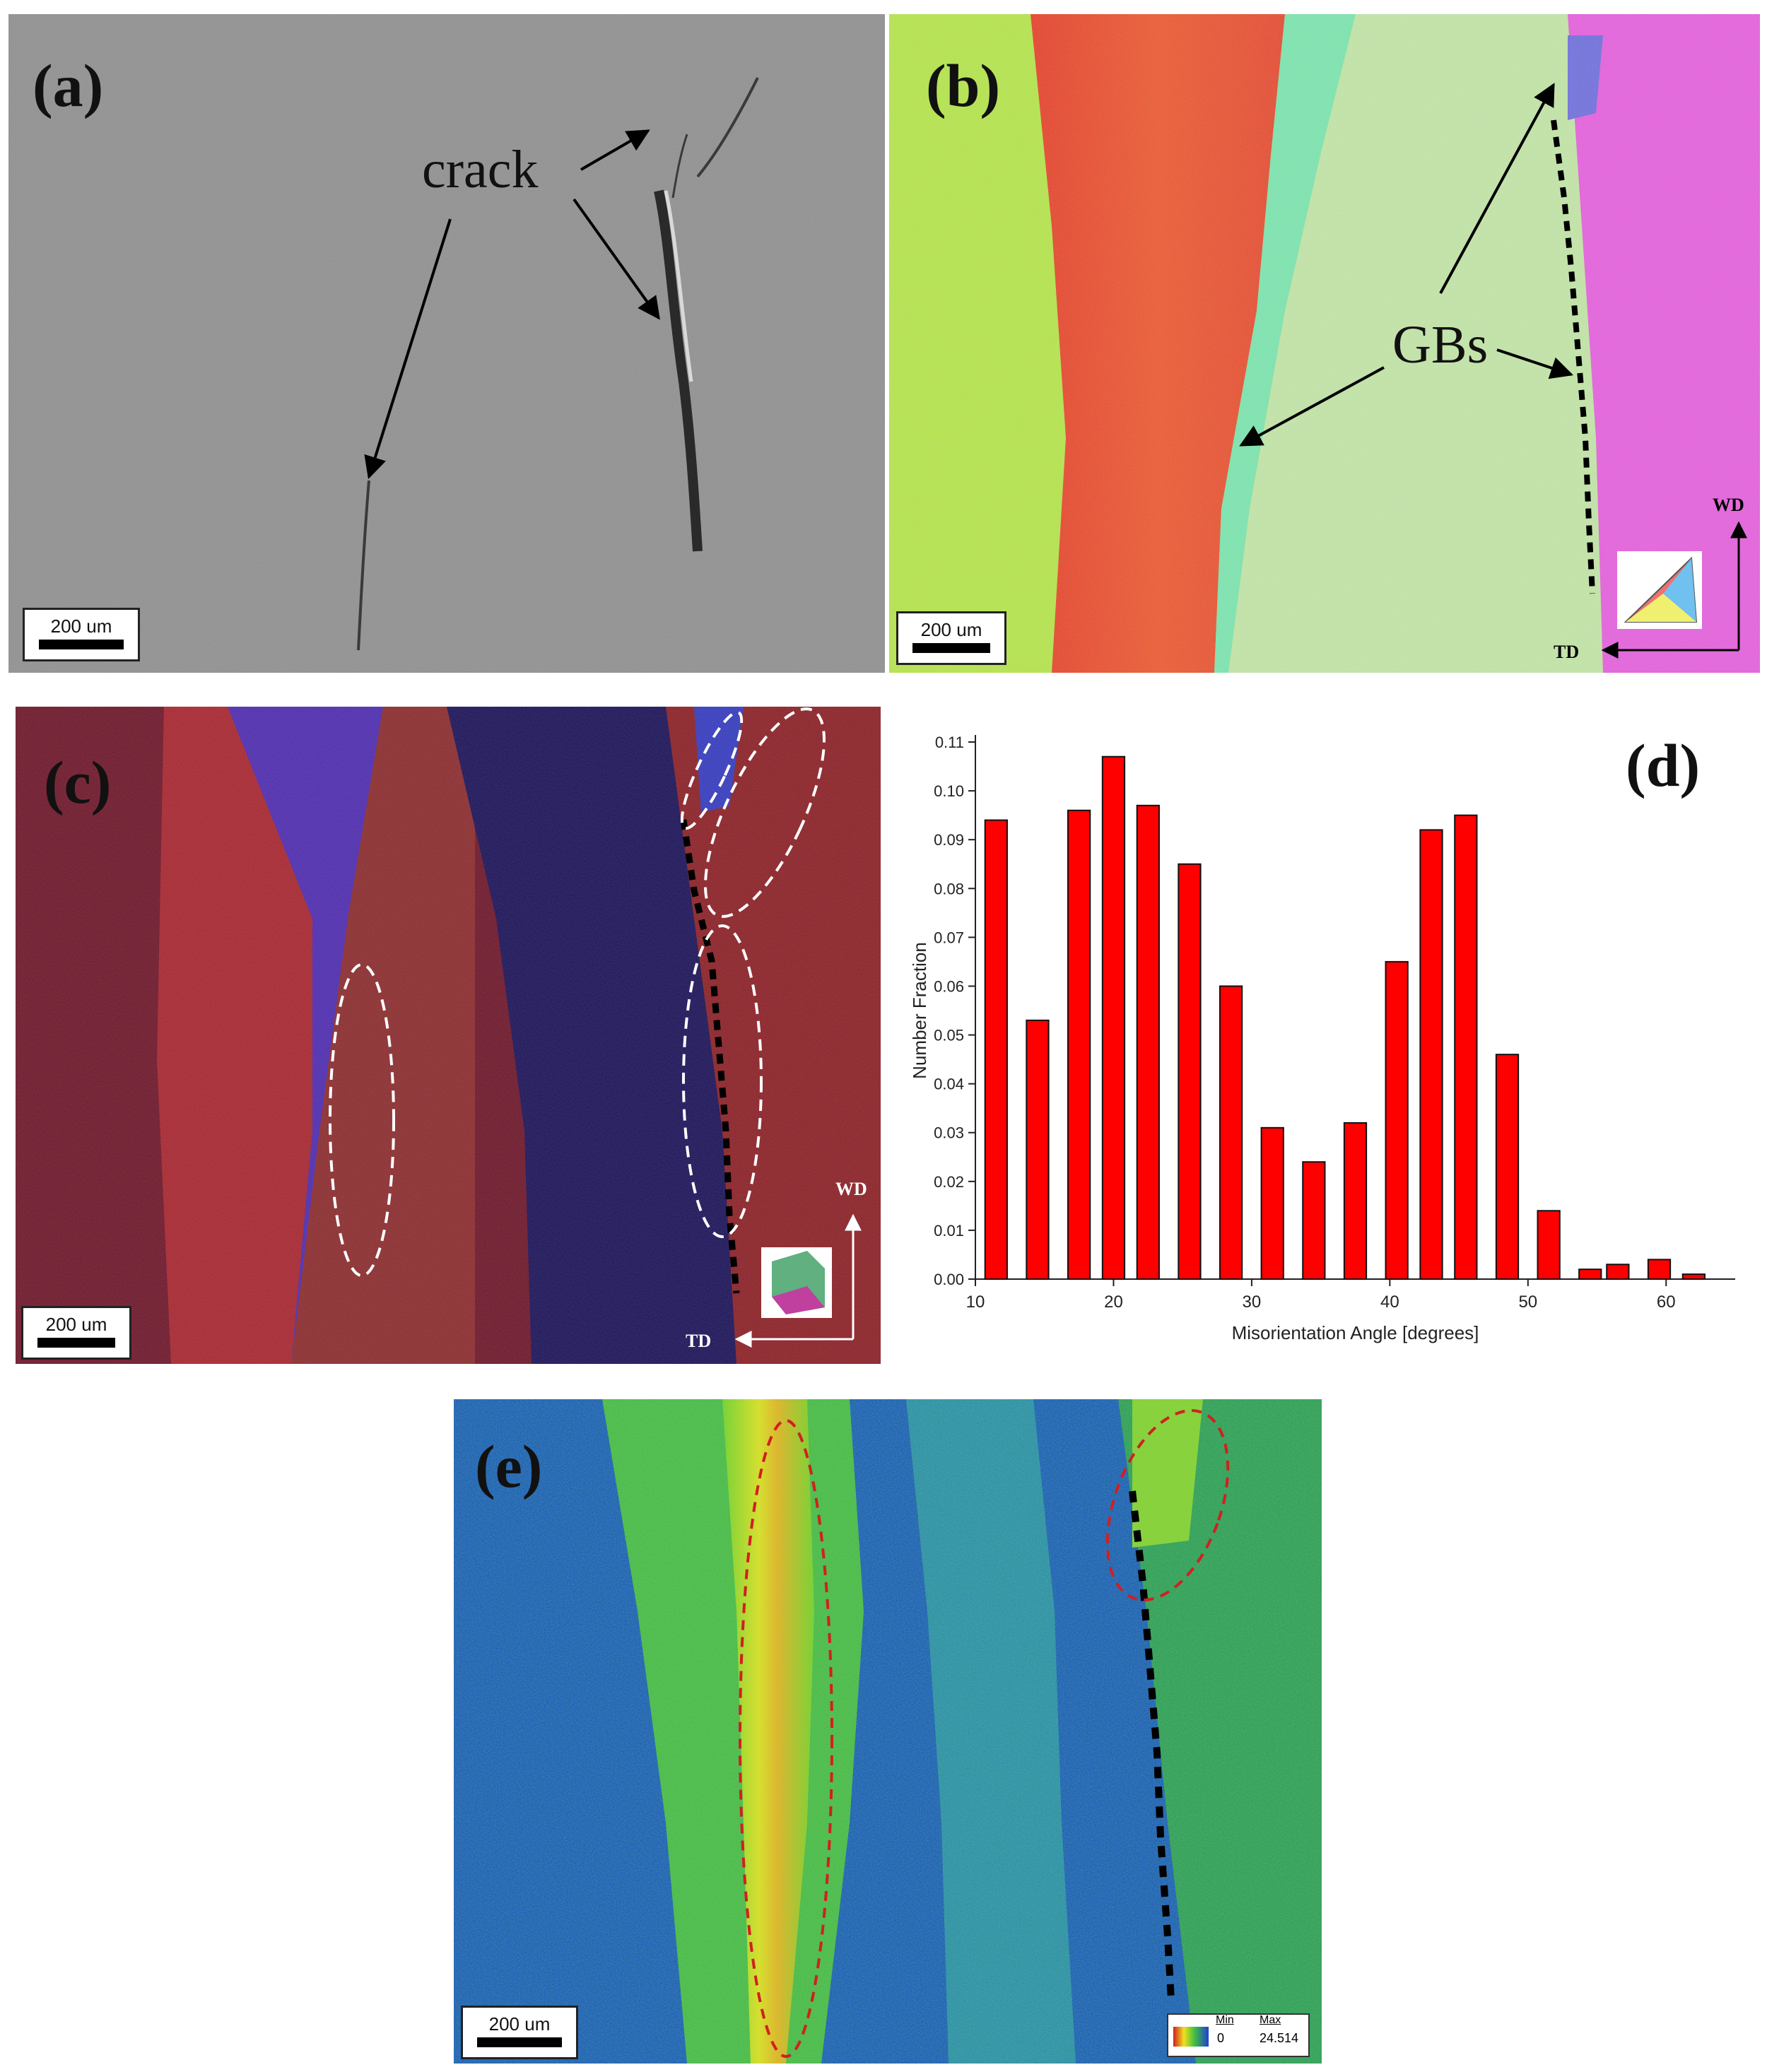 The width and height of the screenshot is (1767, 2072). I want to click on kam-legend-min-value: 0, so click(1221, 2038).